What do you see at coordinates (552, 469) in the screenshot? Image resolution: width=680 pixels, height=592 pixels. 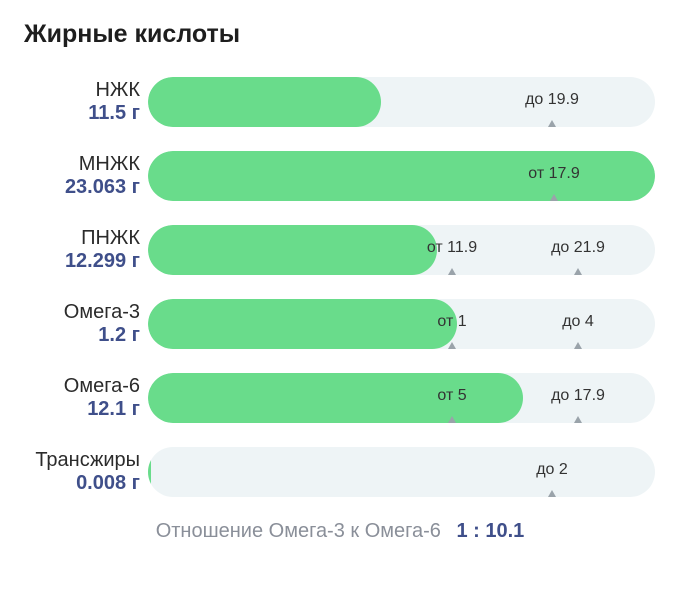 I see `max-marker-label: до 2` at bounding box center [552, 469].